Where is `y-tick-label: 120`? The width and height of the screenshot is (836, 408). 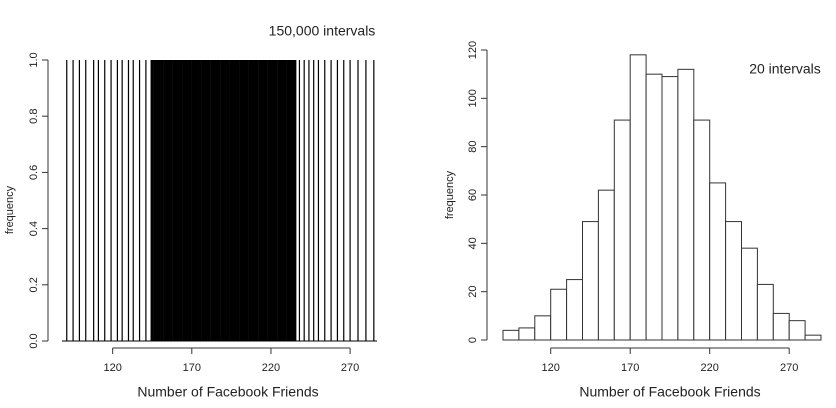
y-tick-label: 120 is located at coordinates (473, 50).